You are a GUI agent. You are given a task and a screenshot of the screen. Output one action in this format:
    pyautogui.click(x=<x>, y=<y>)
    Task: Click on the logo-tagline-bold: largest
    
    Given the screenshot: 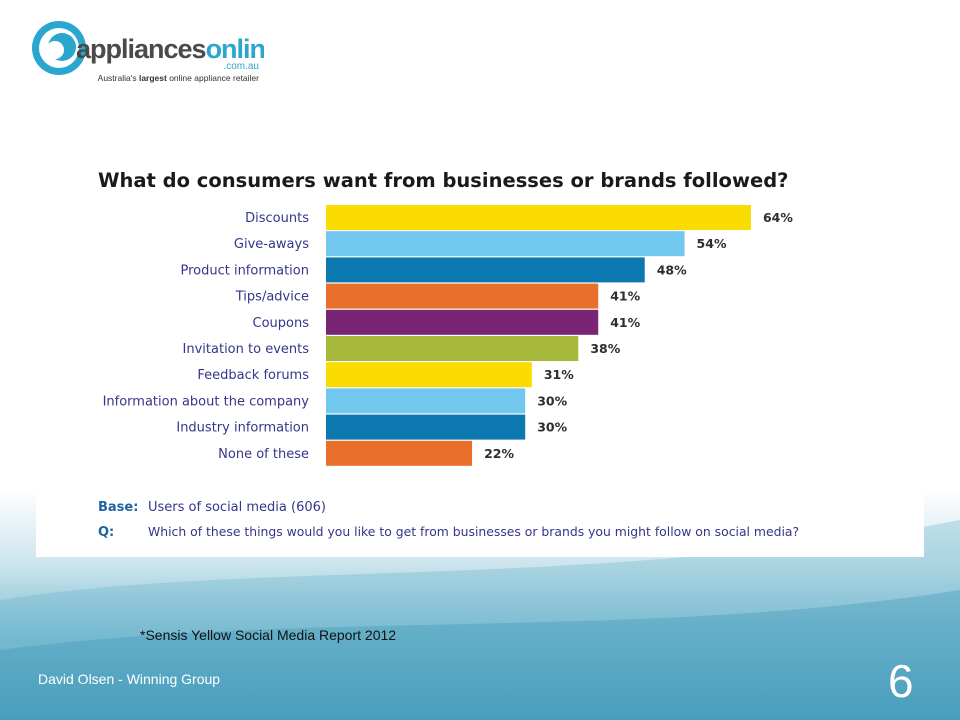 What is the action you would take?
    pyautogui.click(x=153, y=78)
    